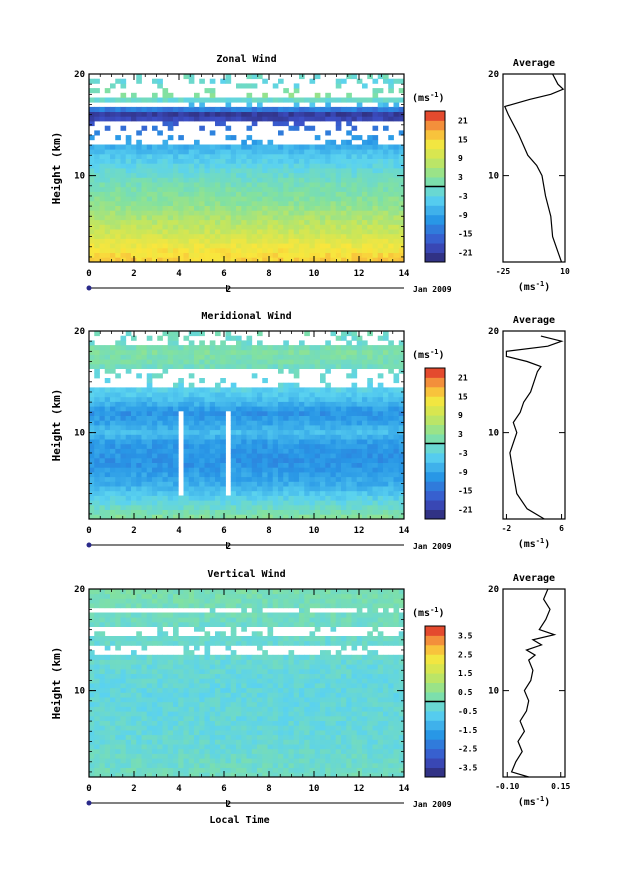 Image resolution: width=622 pixels, height=873 pixels. I want to click on average-title: Average, so click(534, 320).